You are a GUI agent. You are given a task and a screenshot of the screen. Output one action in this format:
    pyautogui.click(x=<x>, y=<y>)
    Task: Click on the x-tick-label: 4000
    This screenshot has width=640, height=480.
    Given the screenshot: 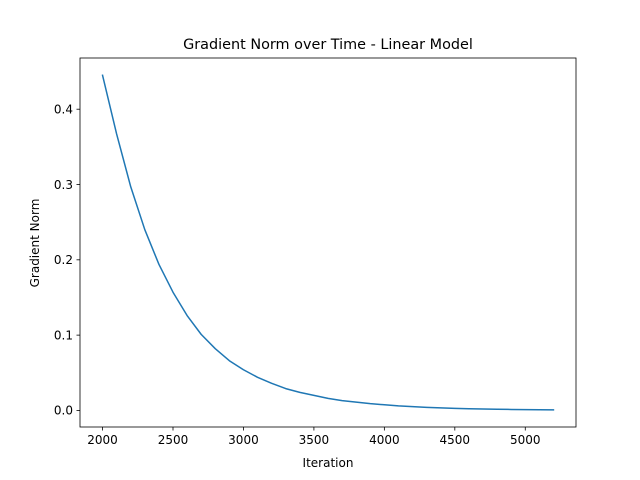 What is the action you would take?
    pyautogui.click(x=384, y=440)
    